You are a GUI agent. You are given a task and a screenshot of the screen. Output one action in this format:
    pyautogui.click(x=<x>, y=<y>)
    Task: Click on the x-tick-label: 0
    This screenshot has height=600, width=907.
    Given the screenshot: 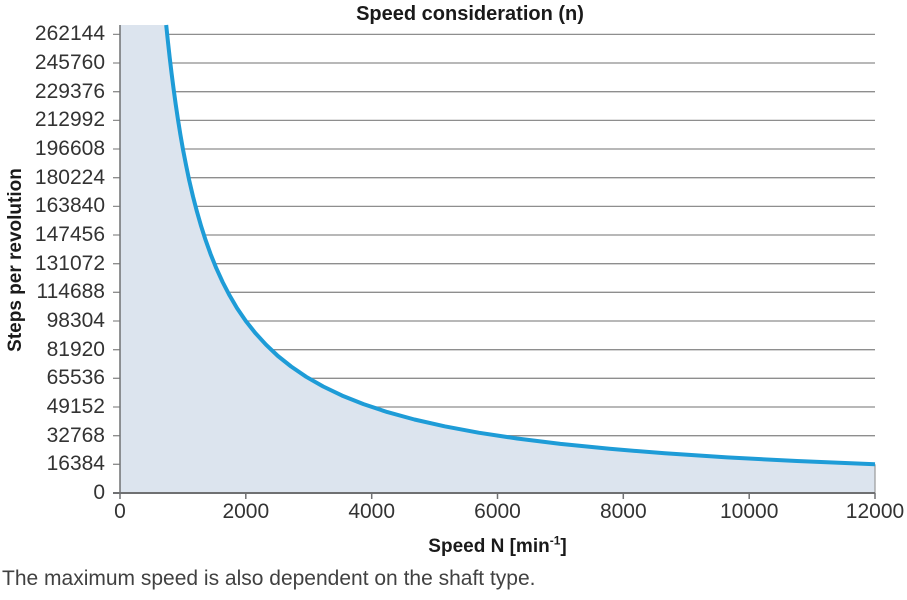 What is the action you would take?
    pyautogui.click(x=120, y=511)
    